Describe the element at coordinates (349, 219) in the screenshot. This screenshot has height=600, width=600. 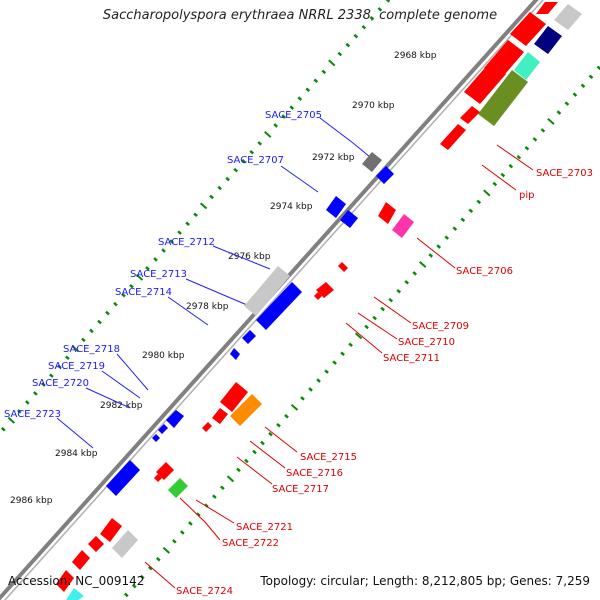
I see `gene-blue-sace-2707-b` at that location.